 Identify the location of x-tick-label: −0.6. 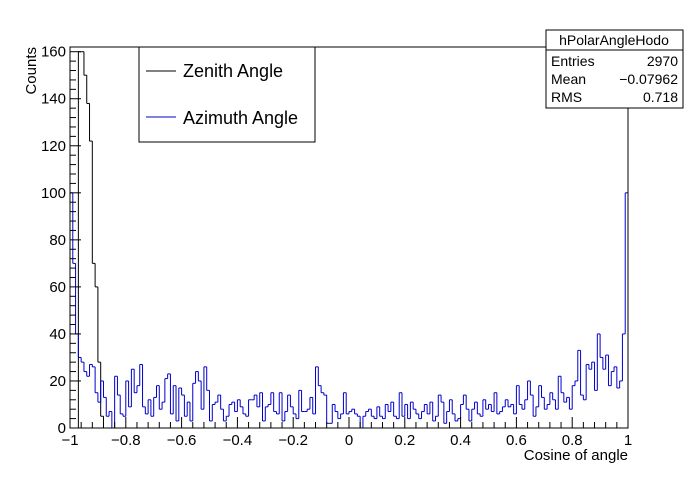
(182, 440).